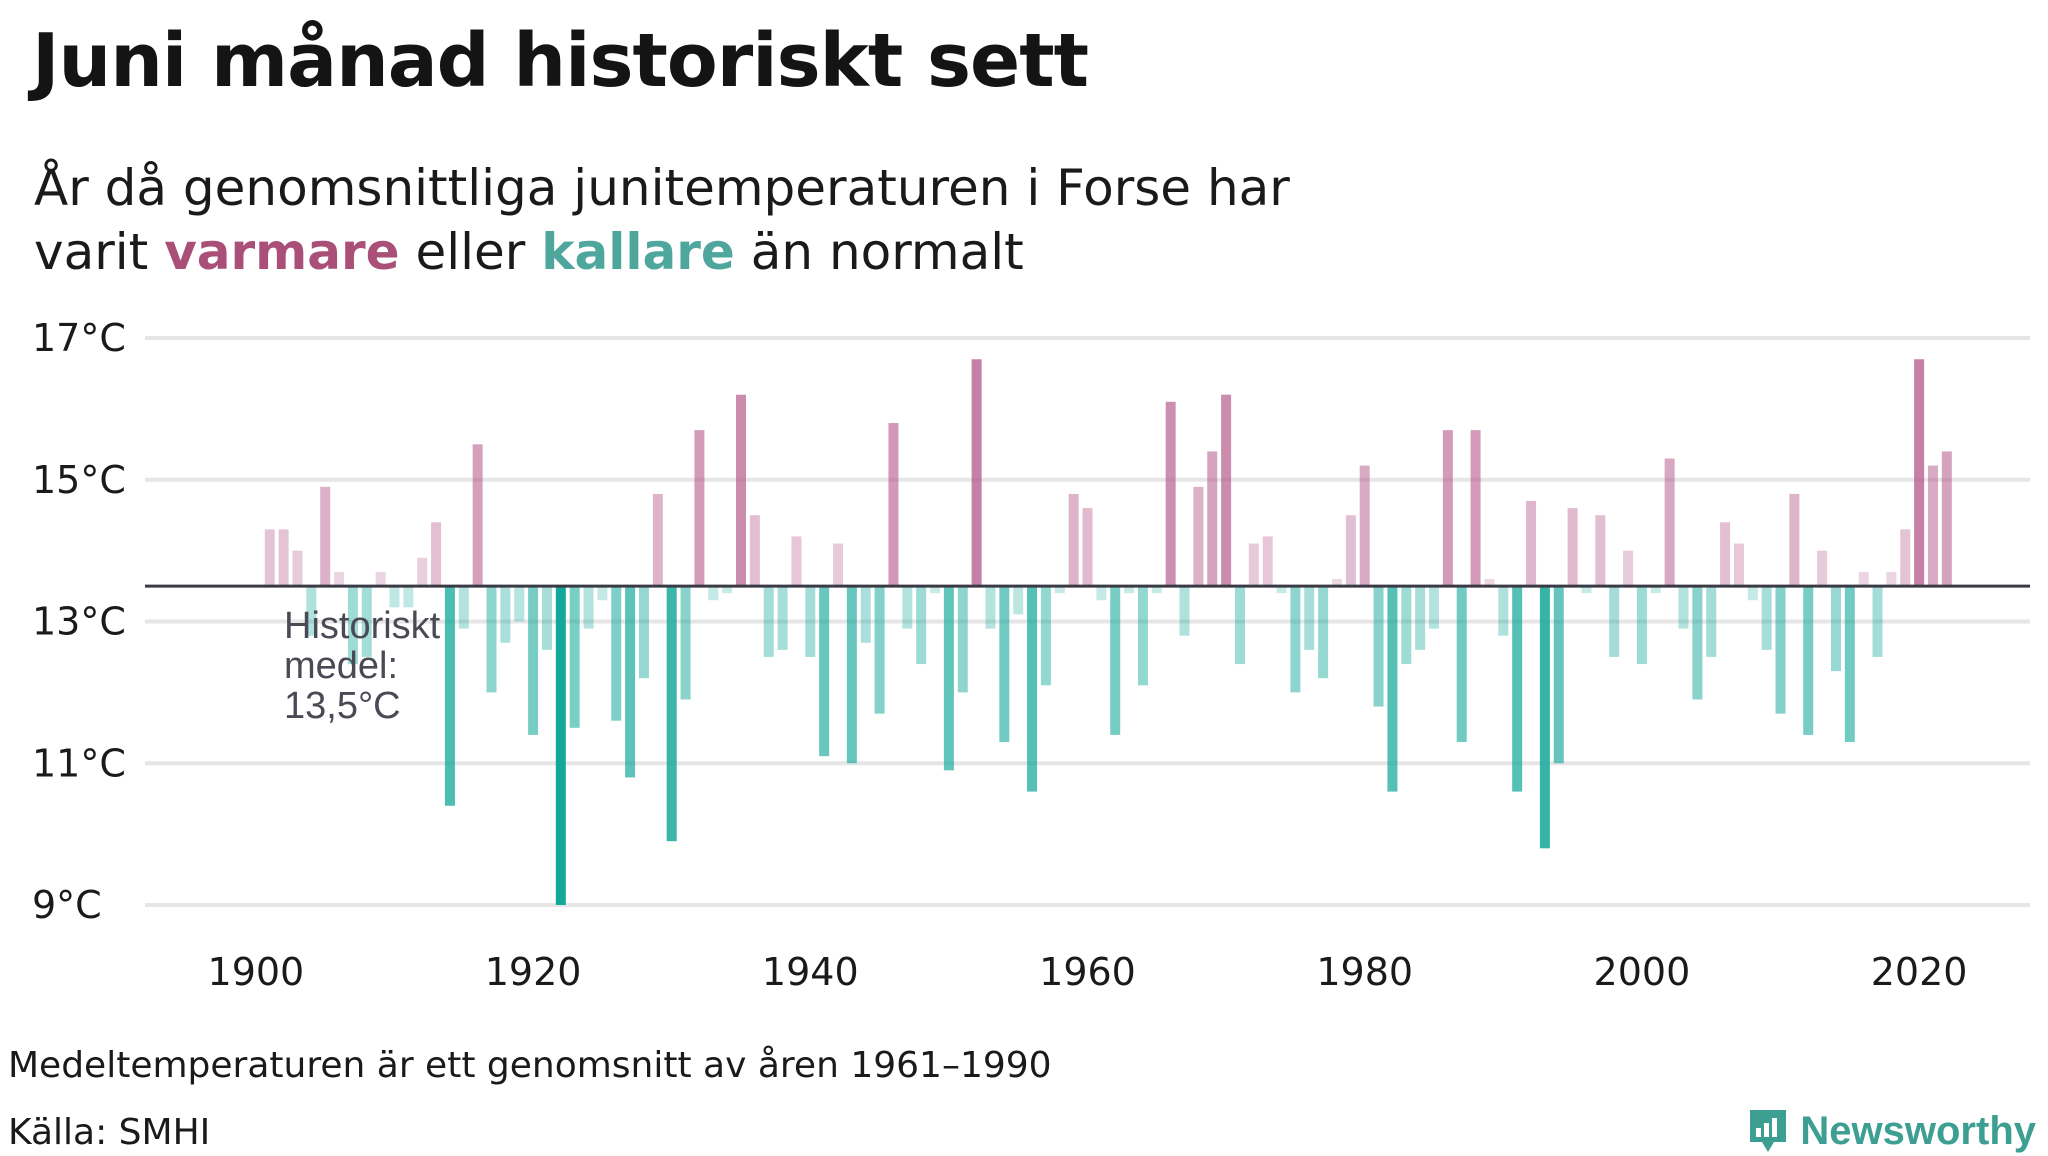  I want to click on subtitle-line-2: varit varmare eller kallare än normalt, so click(662, 252).